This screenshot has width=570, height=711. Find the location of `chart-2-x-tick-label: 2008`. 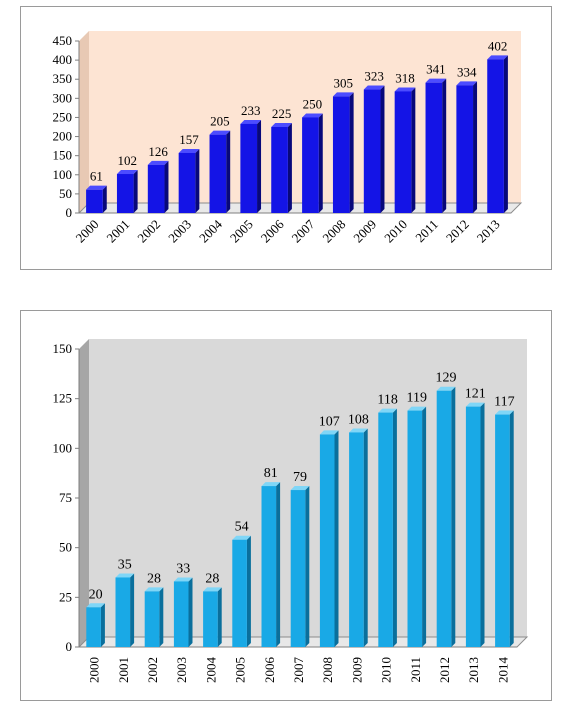

chart-2-x-tick-label: 2008 is located at coordinates (327, 670).